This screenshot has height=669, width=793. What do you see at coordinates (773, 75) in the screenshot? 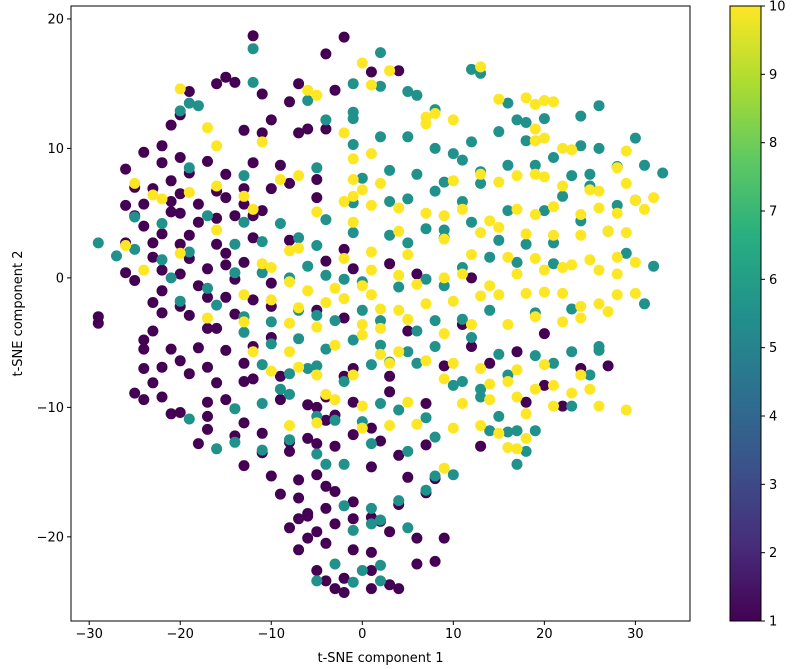
I see `colorbar-tick-label: 9` at bounding box center [773, 75].